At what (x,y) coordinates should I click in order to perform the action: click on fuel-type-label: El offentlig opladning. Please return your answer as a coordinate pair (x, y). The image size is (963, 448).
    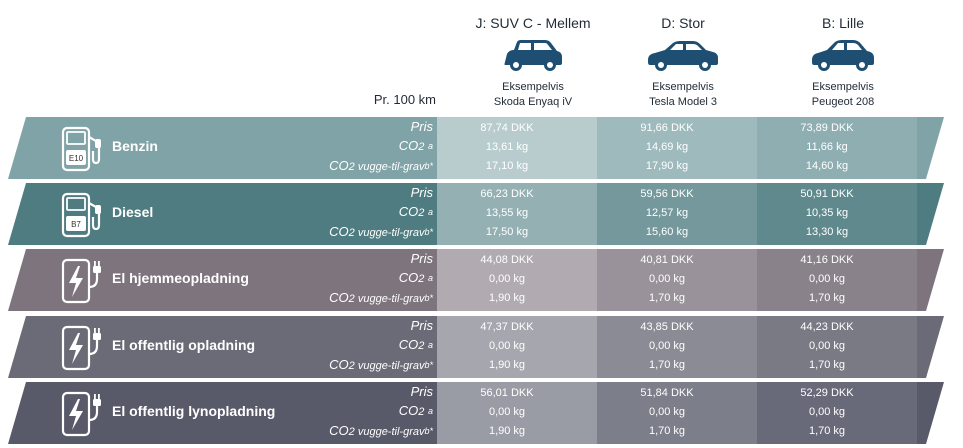
    Looking at the image, I should click on (184, 345).